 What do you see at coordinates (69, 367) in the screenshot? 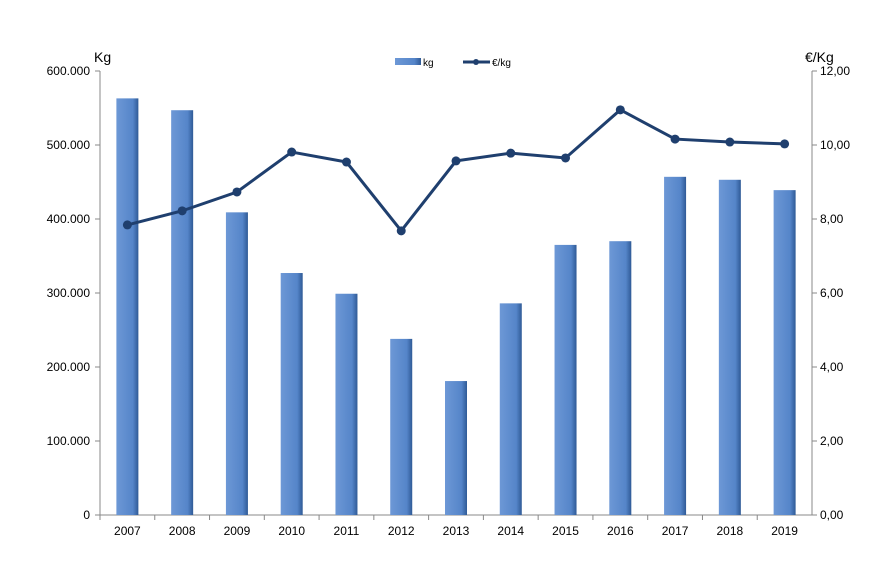
I see `y-tick-label: 200.000` at bounding box center [69, 367].